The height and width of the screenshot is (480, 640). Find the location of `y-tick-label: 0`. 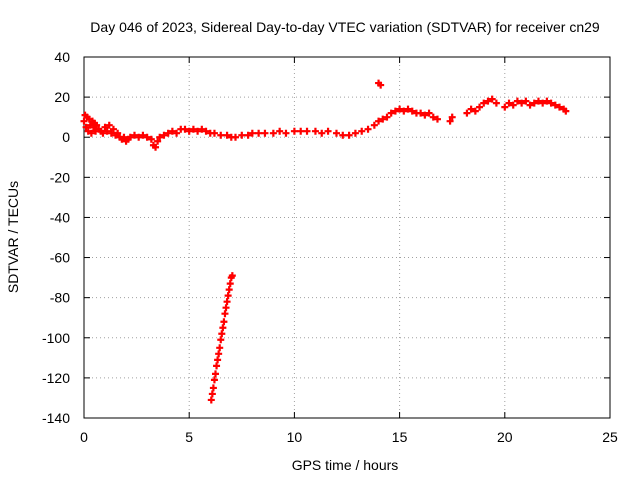

y-tick-label: 0 is located at coordinates (66, 137).